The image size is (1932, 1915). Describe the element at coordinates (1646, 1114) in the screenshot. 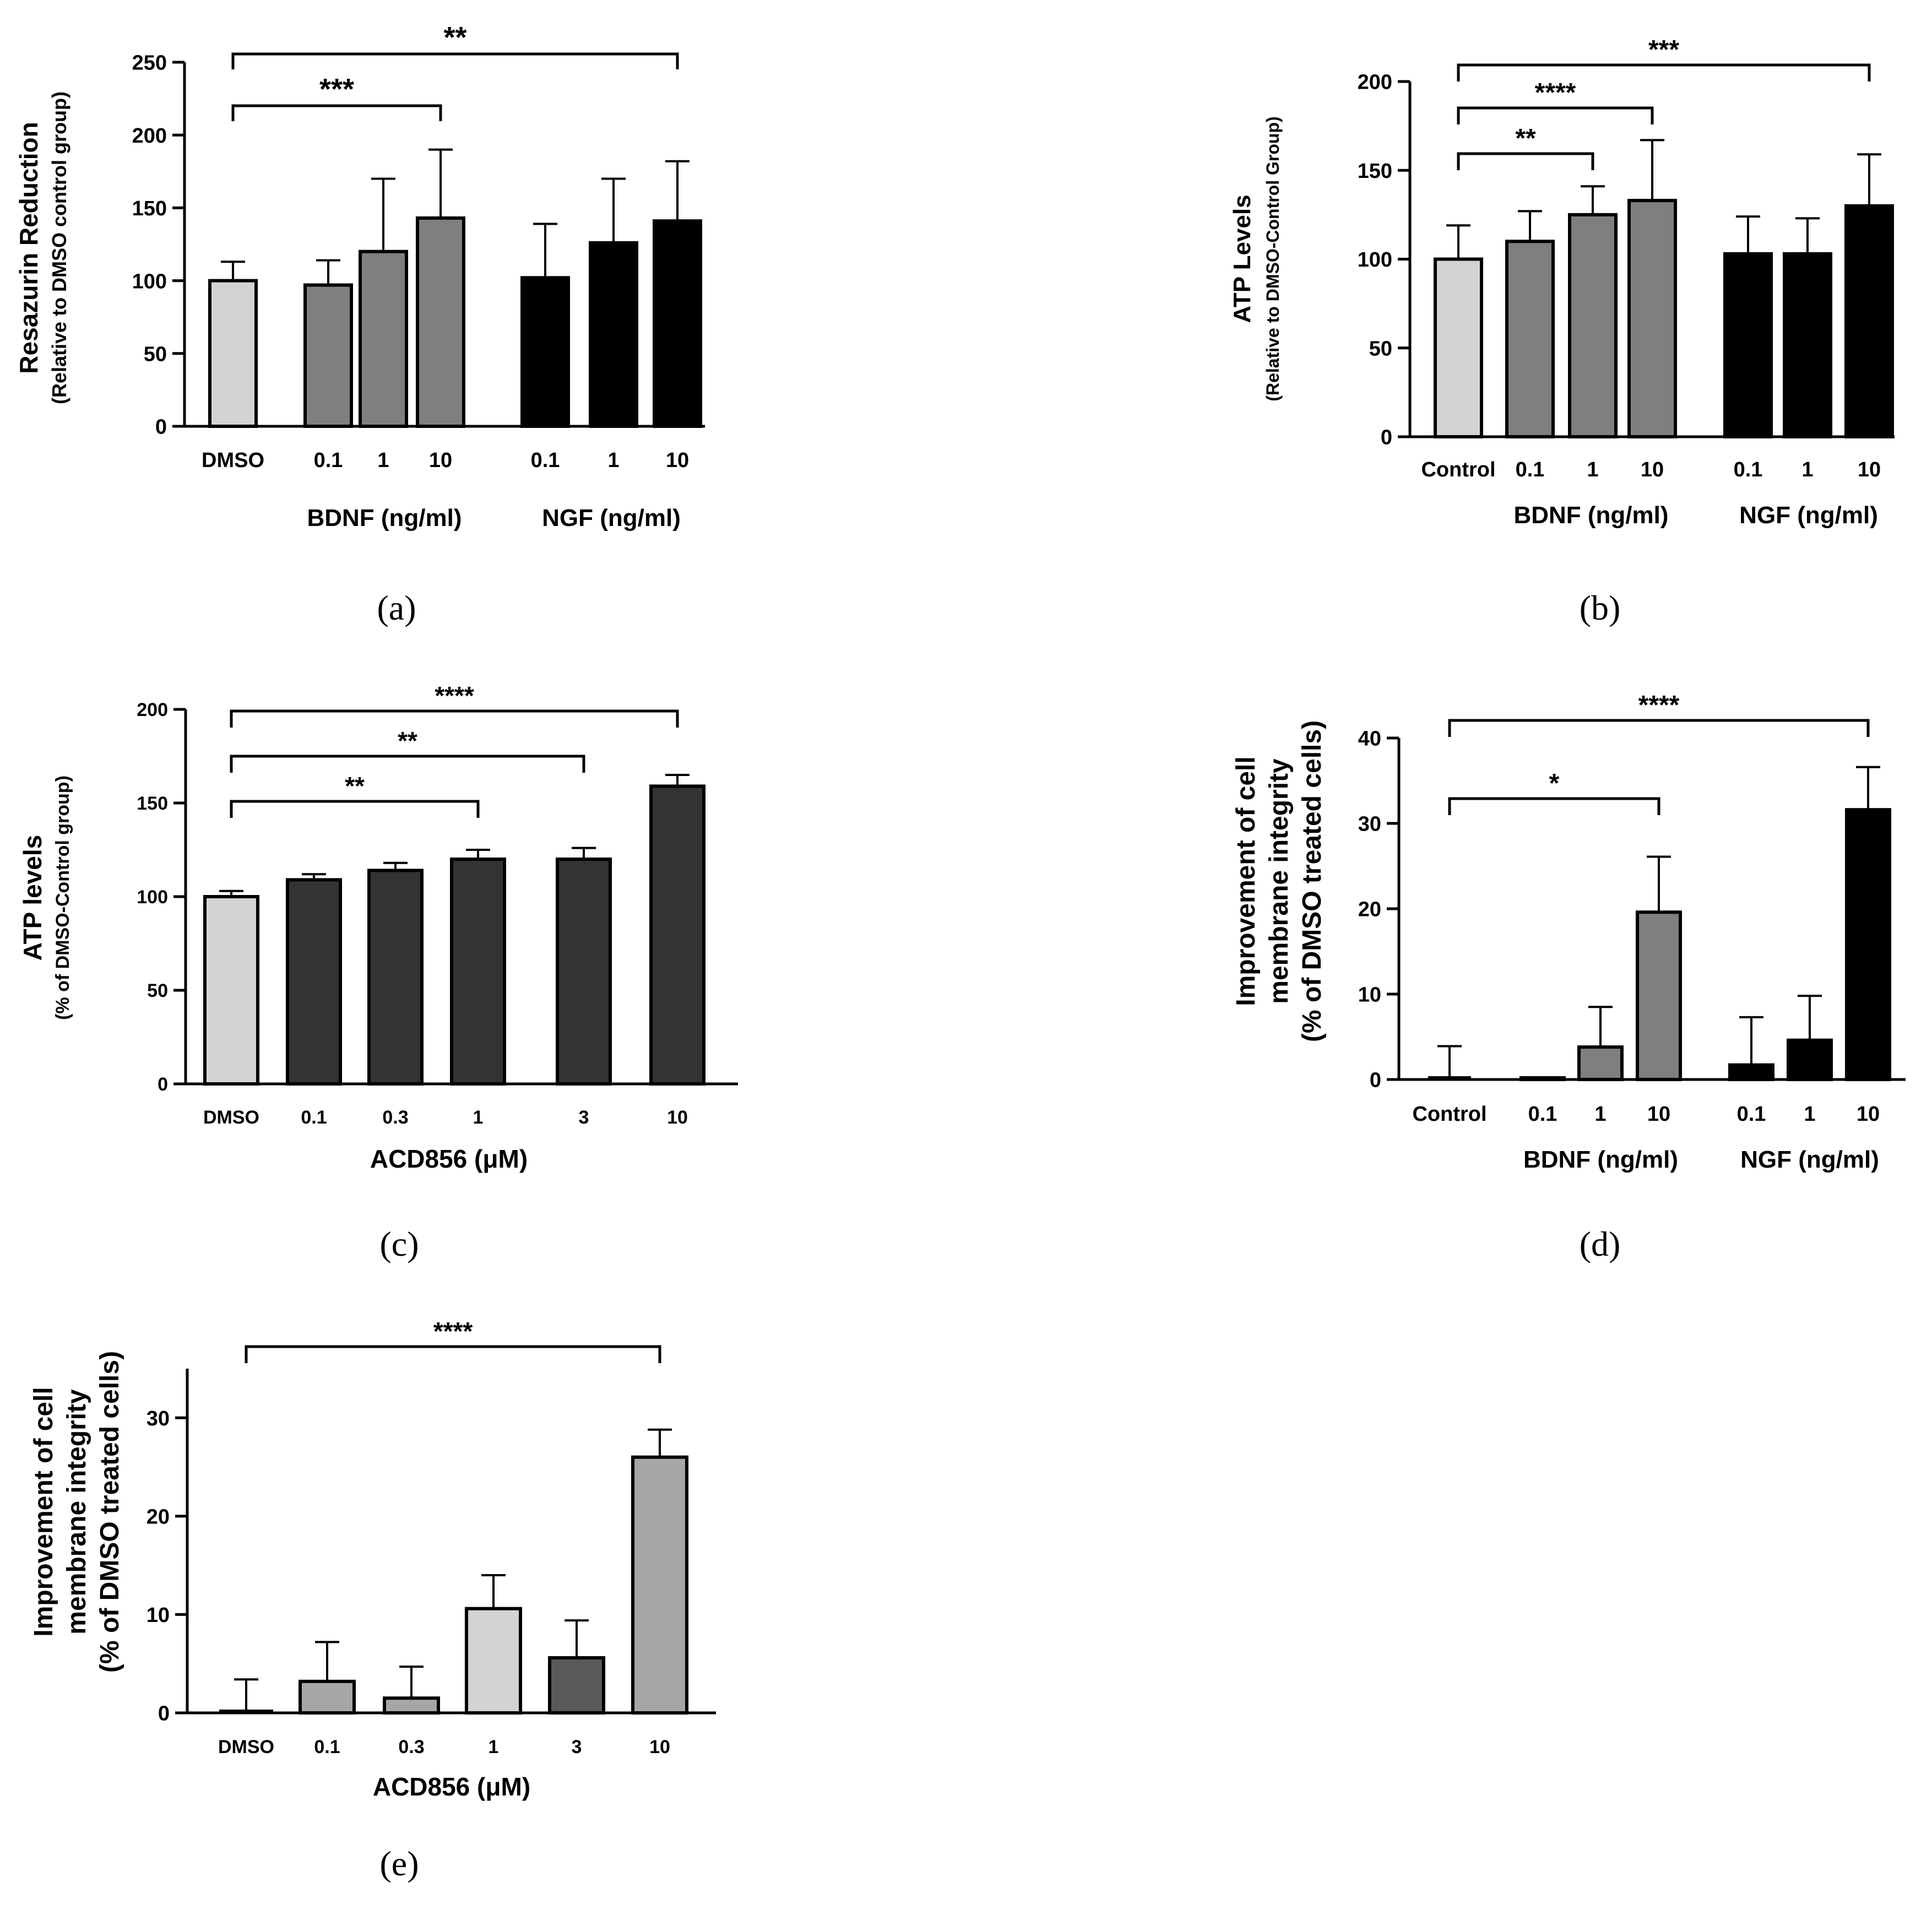

I see `x-ticks: Control 0.1 1 10 0.1 1 10` at that location.